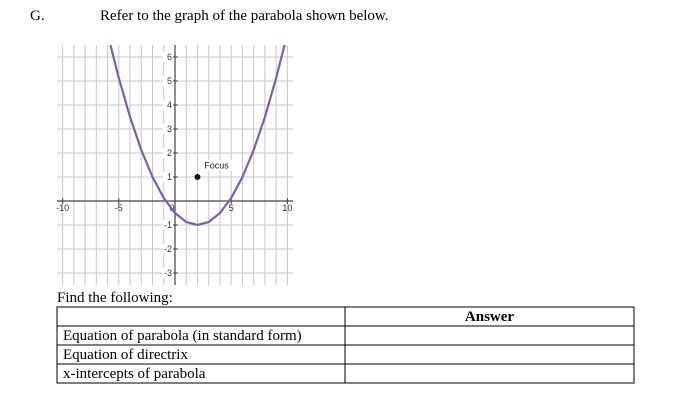 Image resolution: width=693 pixels, height=395 pixels. I want to click on x-tick-label: 10, so click(287, 208).